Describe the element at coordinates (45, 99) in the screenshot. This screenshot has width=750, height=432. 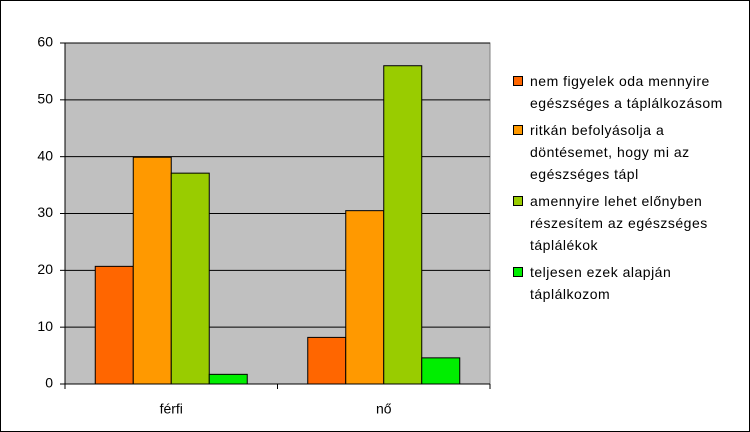
I see `y-tick-label: 50` at that location.